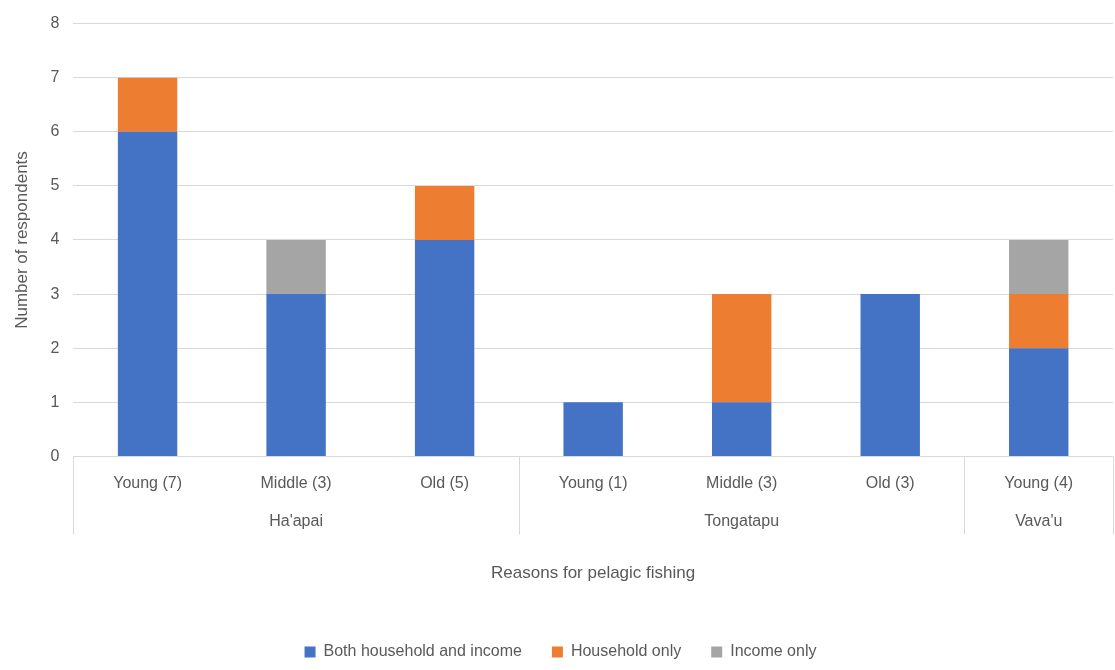 The height and width of the screenshot is (670, 1115). Describe the element at coordinates (55, 185) in the screenshot. I see `y-tick-label: 5` at that location.